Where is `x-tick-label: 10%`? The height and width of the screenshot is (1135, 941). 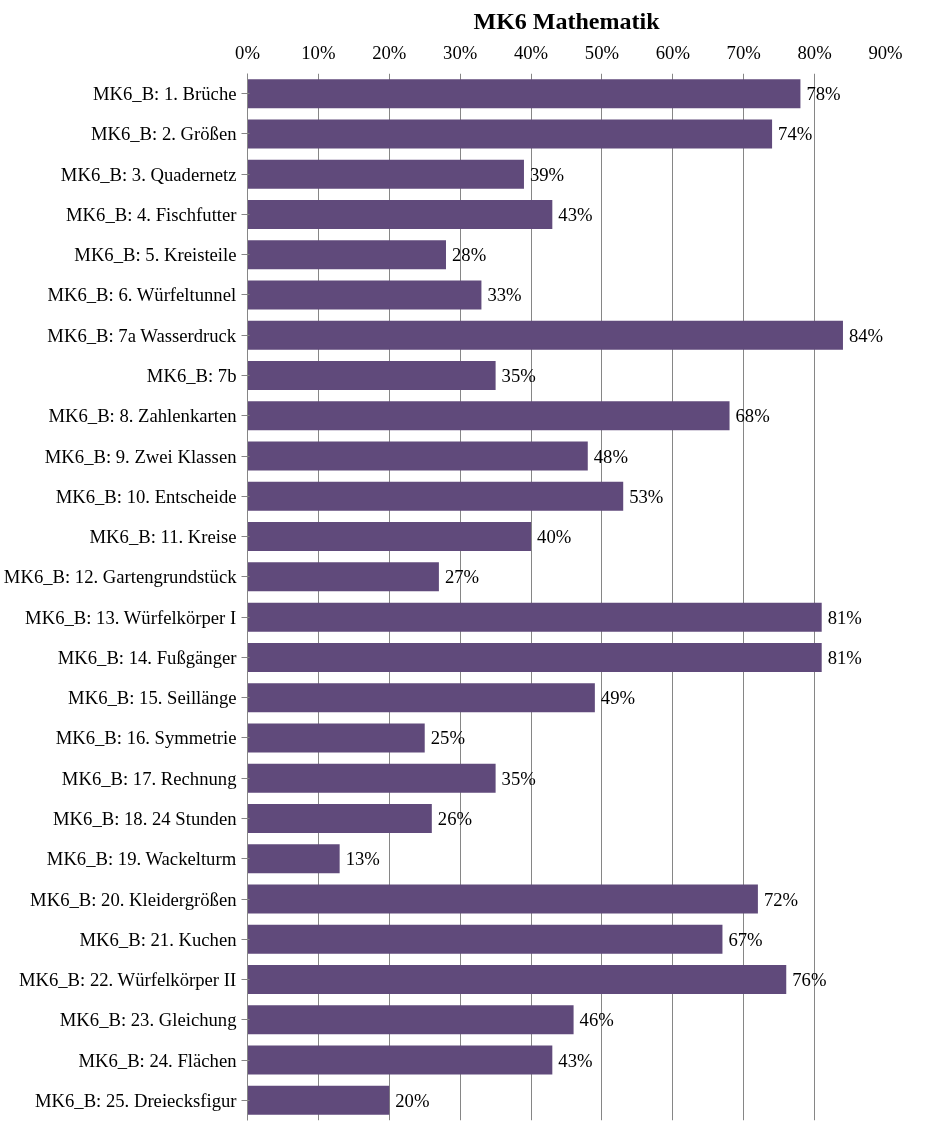 x-tick-label: 10% is located at coordinates (318, 52).